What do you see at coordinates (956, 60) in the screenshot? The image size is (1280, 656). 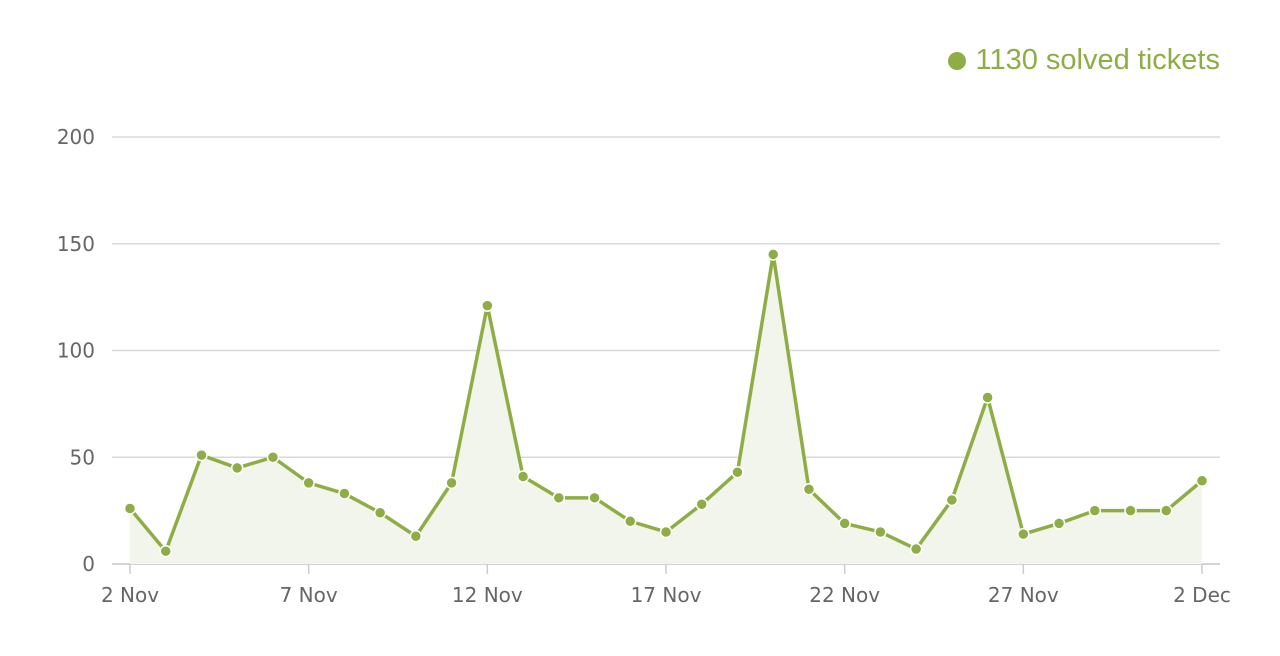 I see `legend-marker-icon` at bounding box center [956, 60].